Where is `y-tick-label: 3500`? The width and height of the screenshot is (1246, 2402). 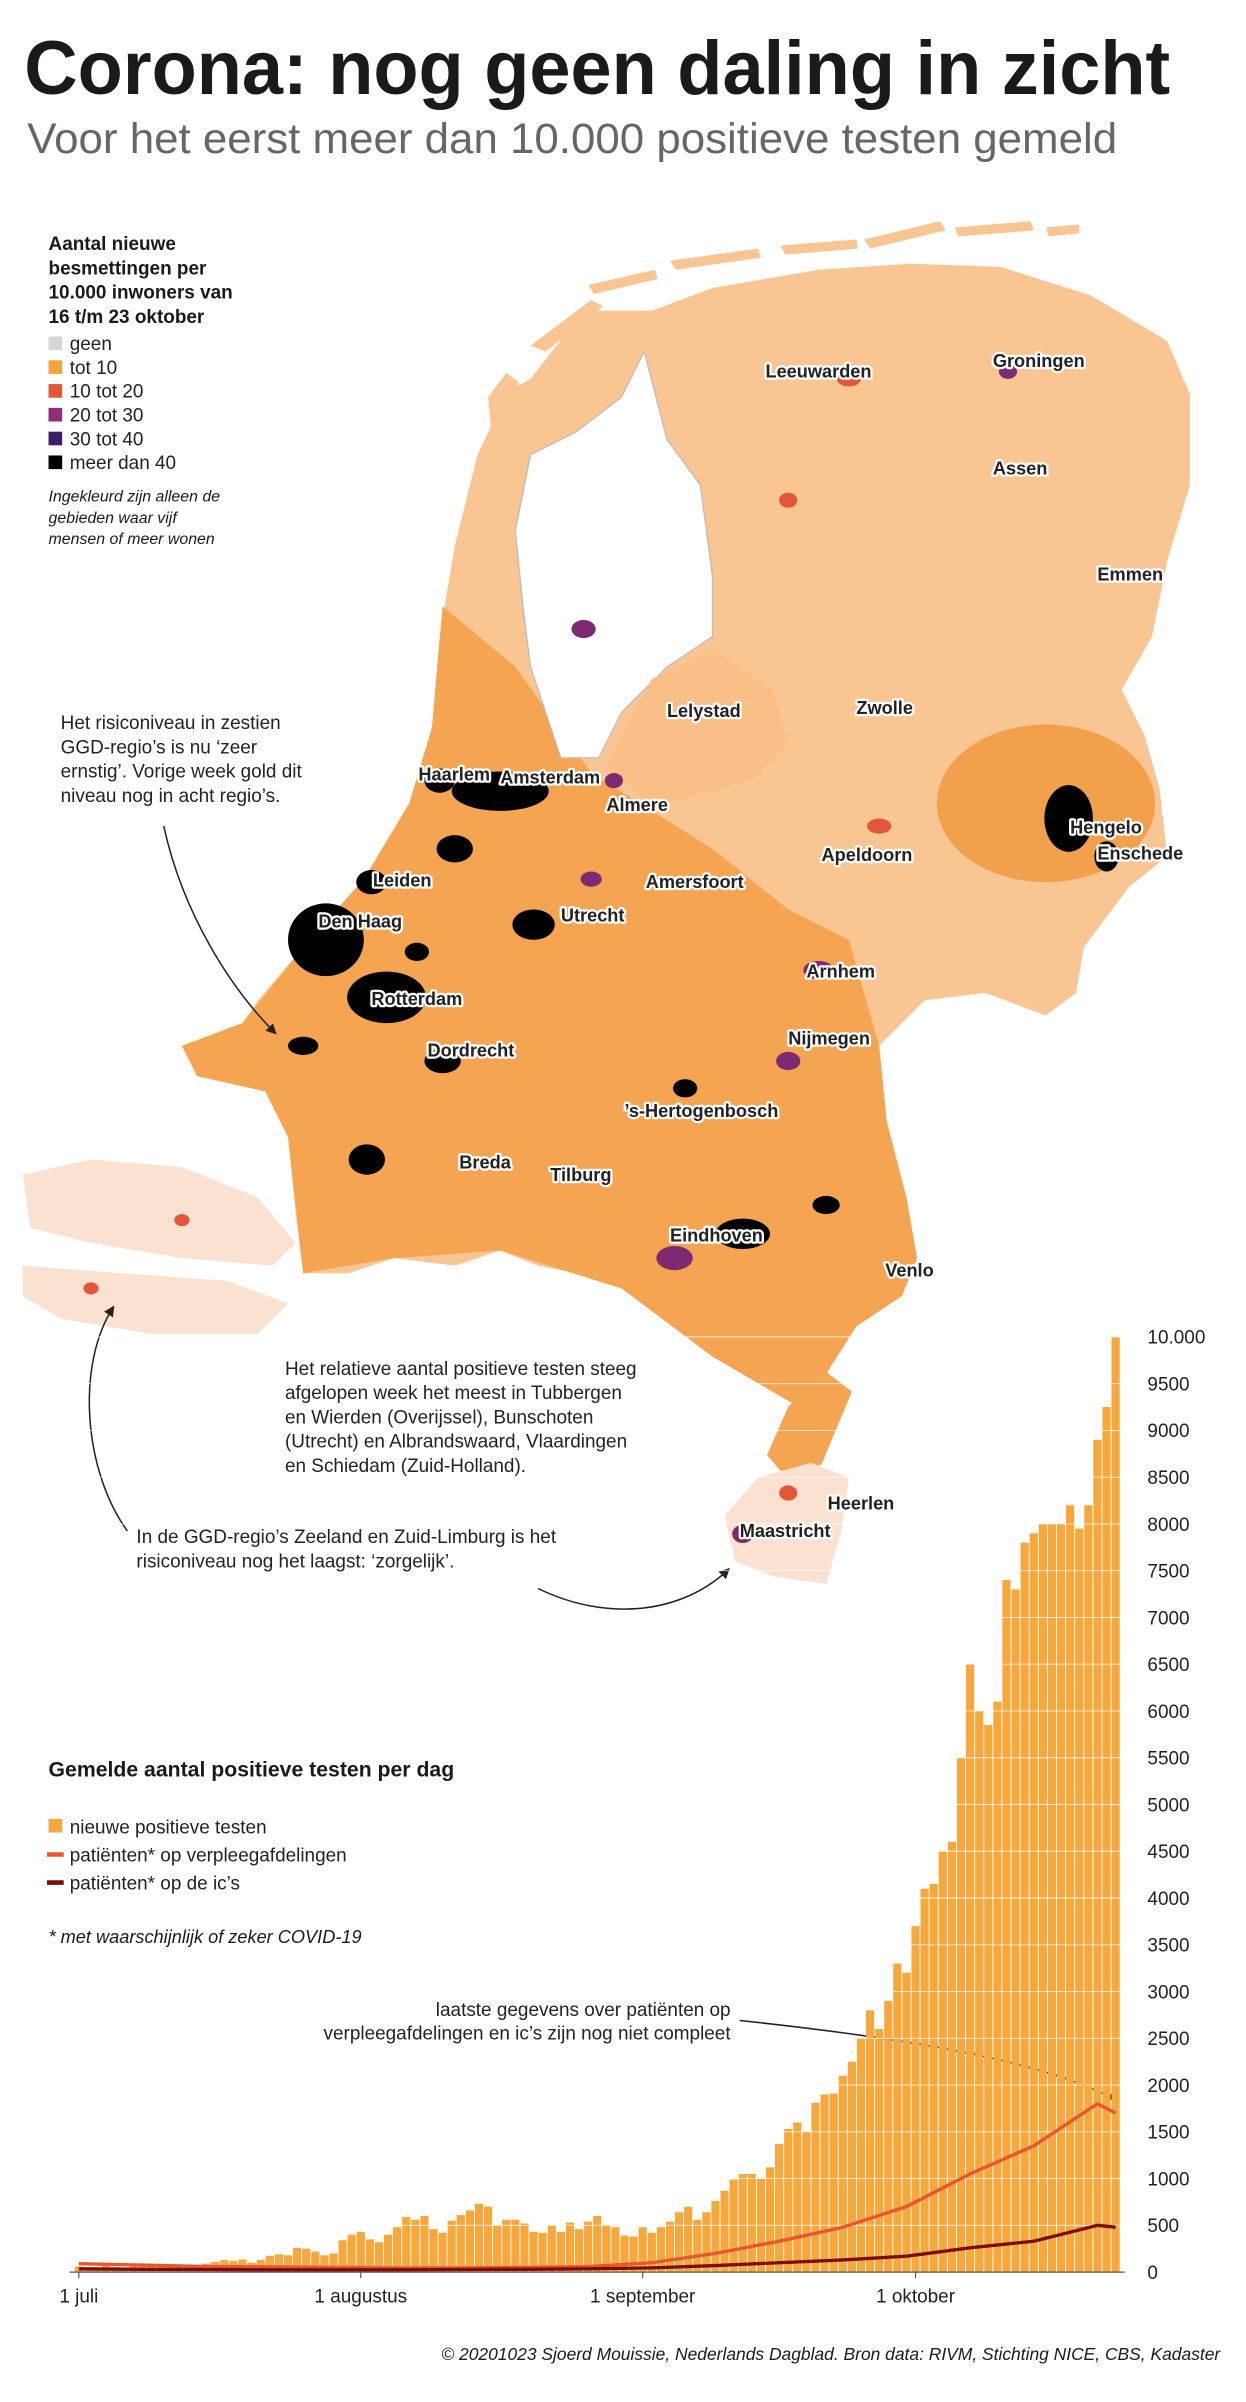 y-tick-label: 3500 is located at coordinates (1168, 1946).